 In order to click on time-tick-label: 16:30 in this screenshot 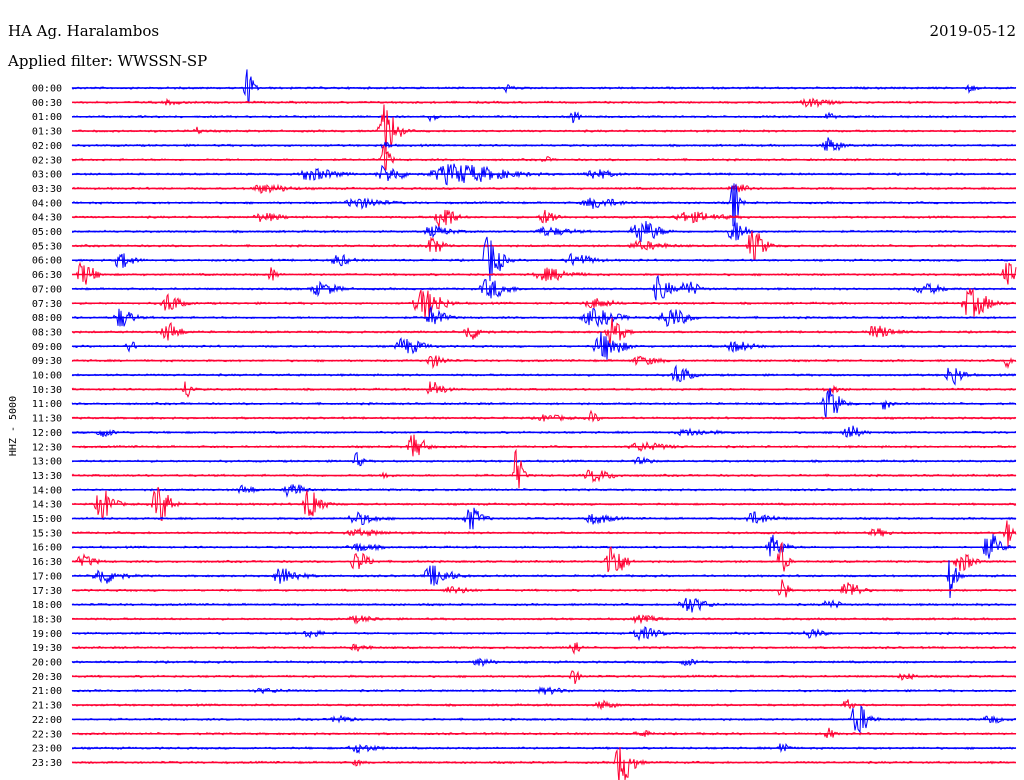, I will do `click(47, 562)`.